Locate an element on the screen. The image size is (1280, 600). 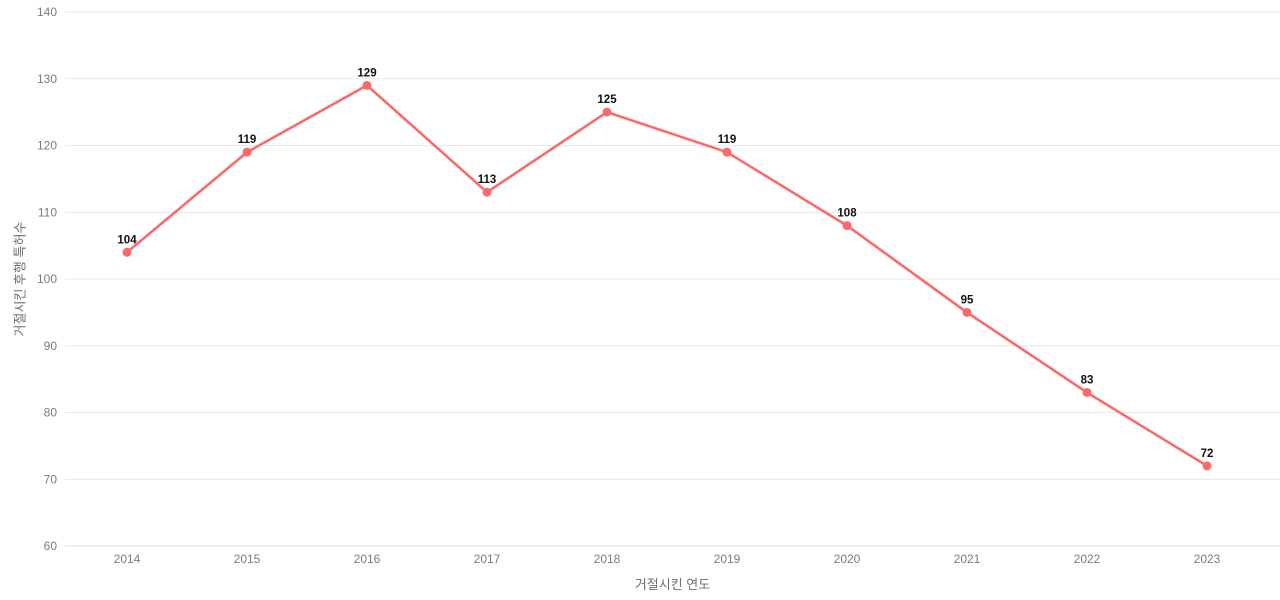
data-point-label: 72 is located at coordinates (1207, 454).